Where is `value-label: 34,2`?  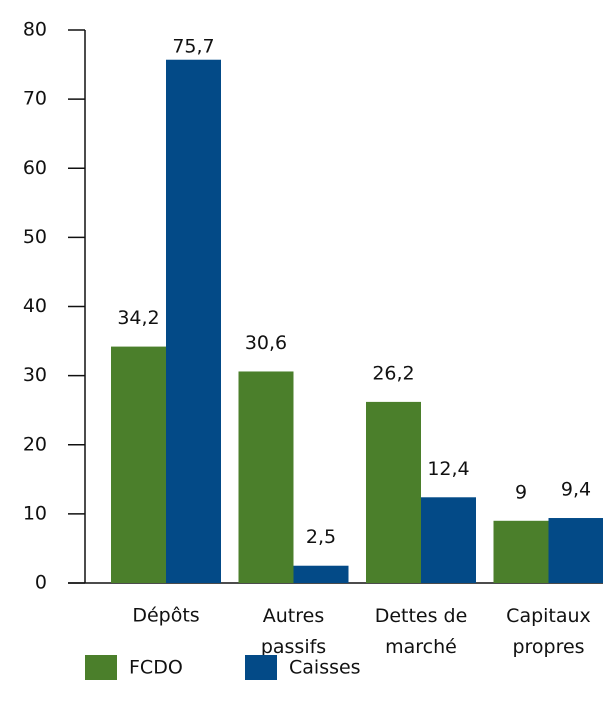
value-label: 34,2 is located at coordinates (138, 318).